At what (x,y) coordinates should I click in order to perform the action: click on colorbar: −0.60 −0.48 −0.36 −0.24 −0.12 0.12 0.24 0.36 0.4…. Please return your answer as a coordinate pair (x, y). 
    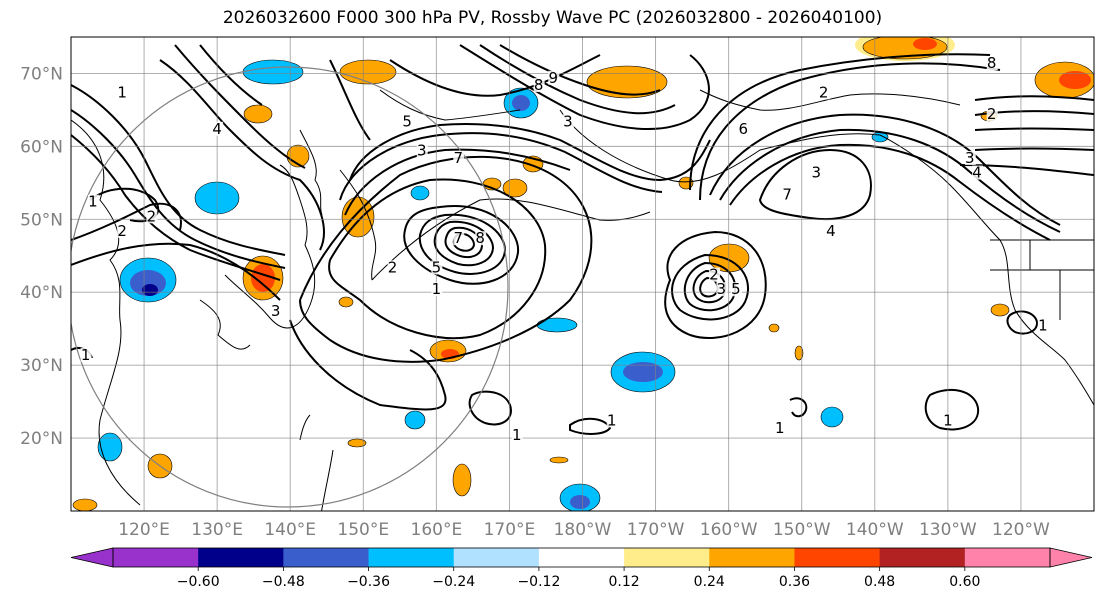
    Looking at the image, I should click on (581, 568).